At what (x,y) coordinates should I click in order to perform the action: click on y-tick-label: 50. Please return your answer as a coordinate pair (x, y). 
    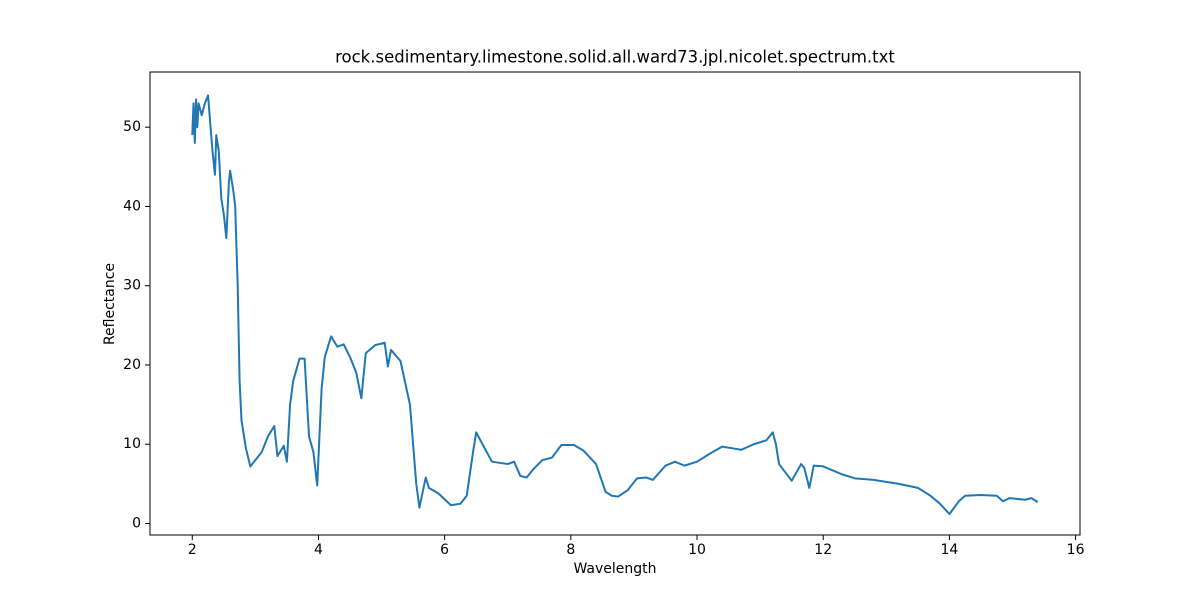
    Looking at the image, I should click on (132, 127).